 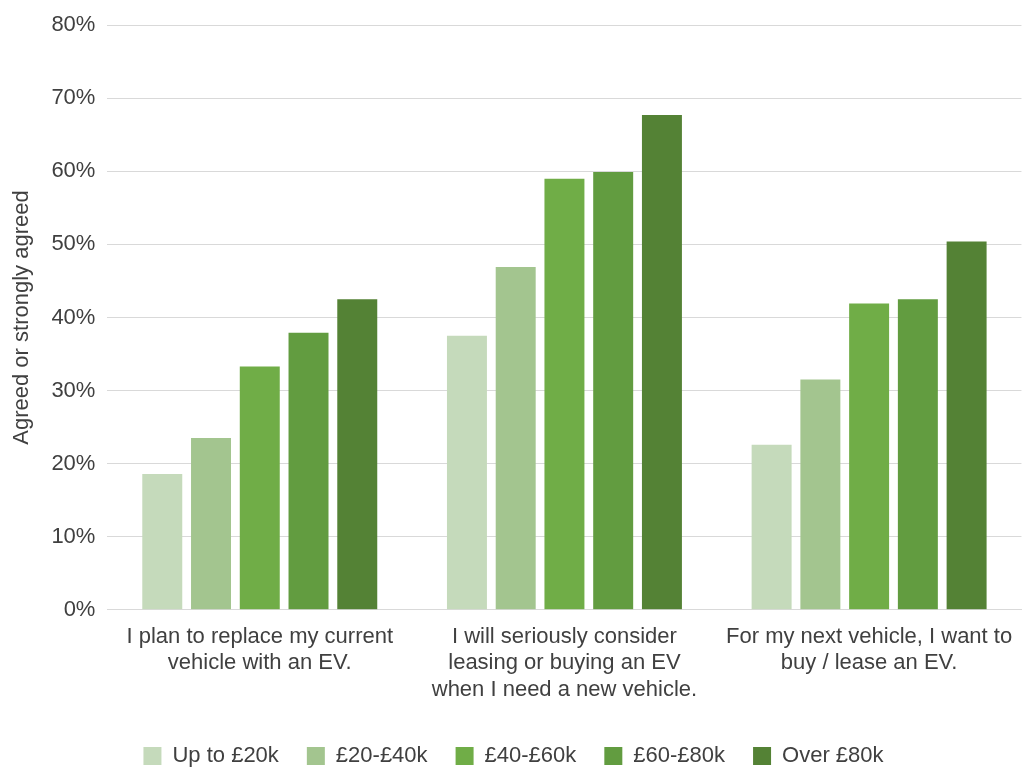 What do you see at coordinates (73, 97) in the screenshot?
I see `y-tick-label: 70%` at bounding box center [73, 97].